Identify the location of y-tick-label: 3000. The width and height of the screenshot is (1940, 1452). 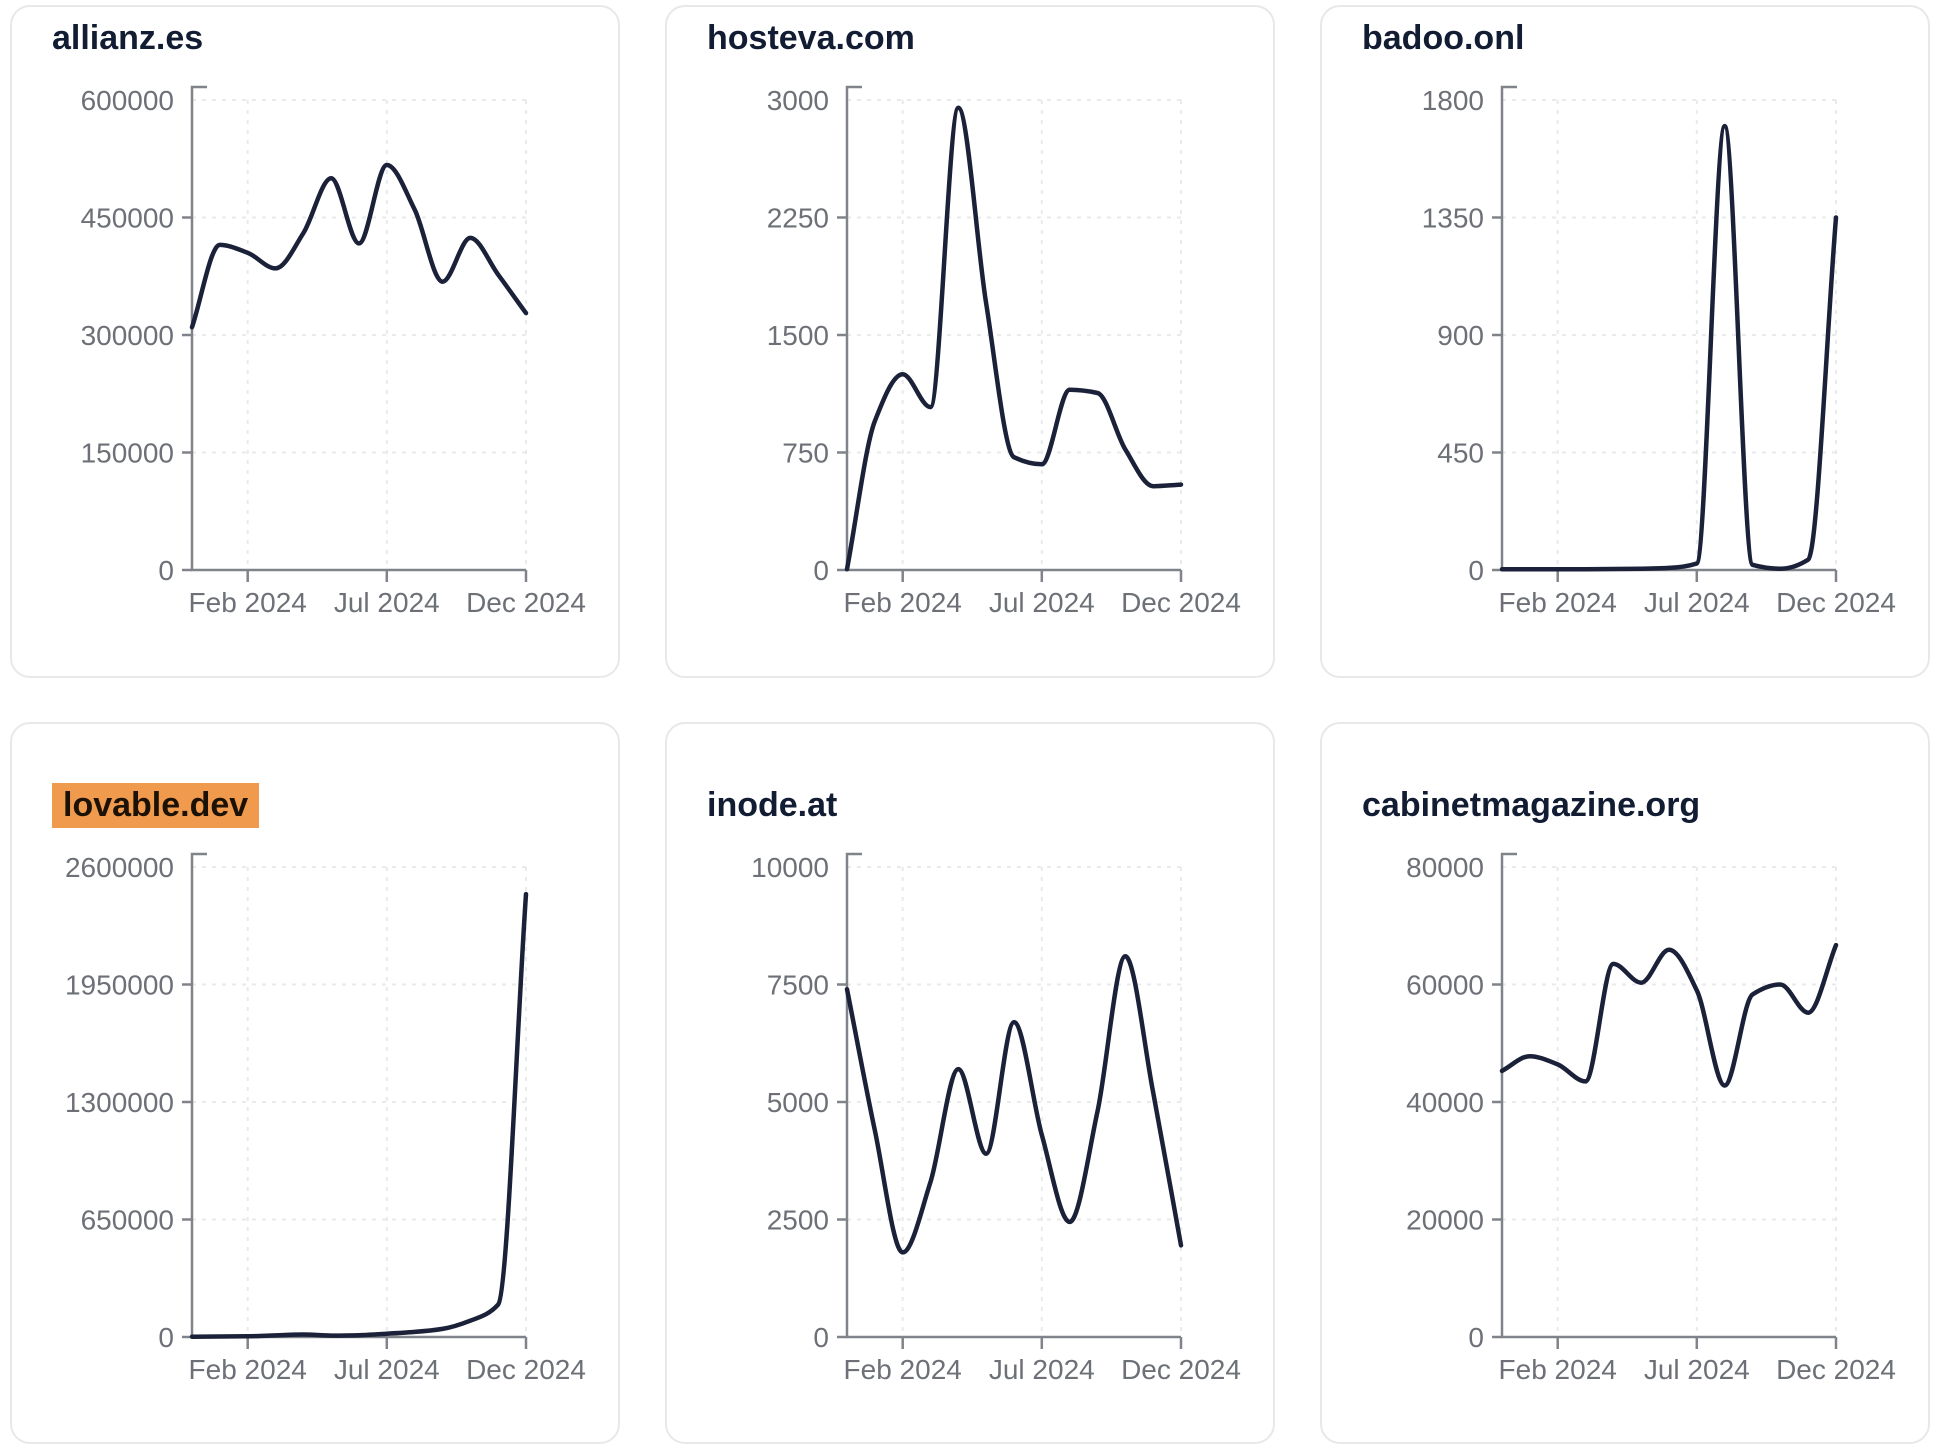
(798, 100).